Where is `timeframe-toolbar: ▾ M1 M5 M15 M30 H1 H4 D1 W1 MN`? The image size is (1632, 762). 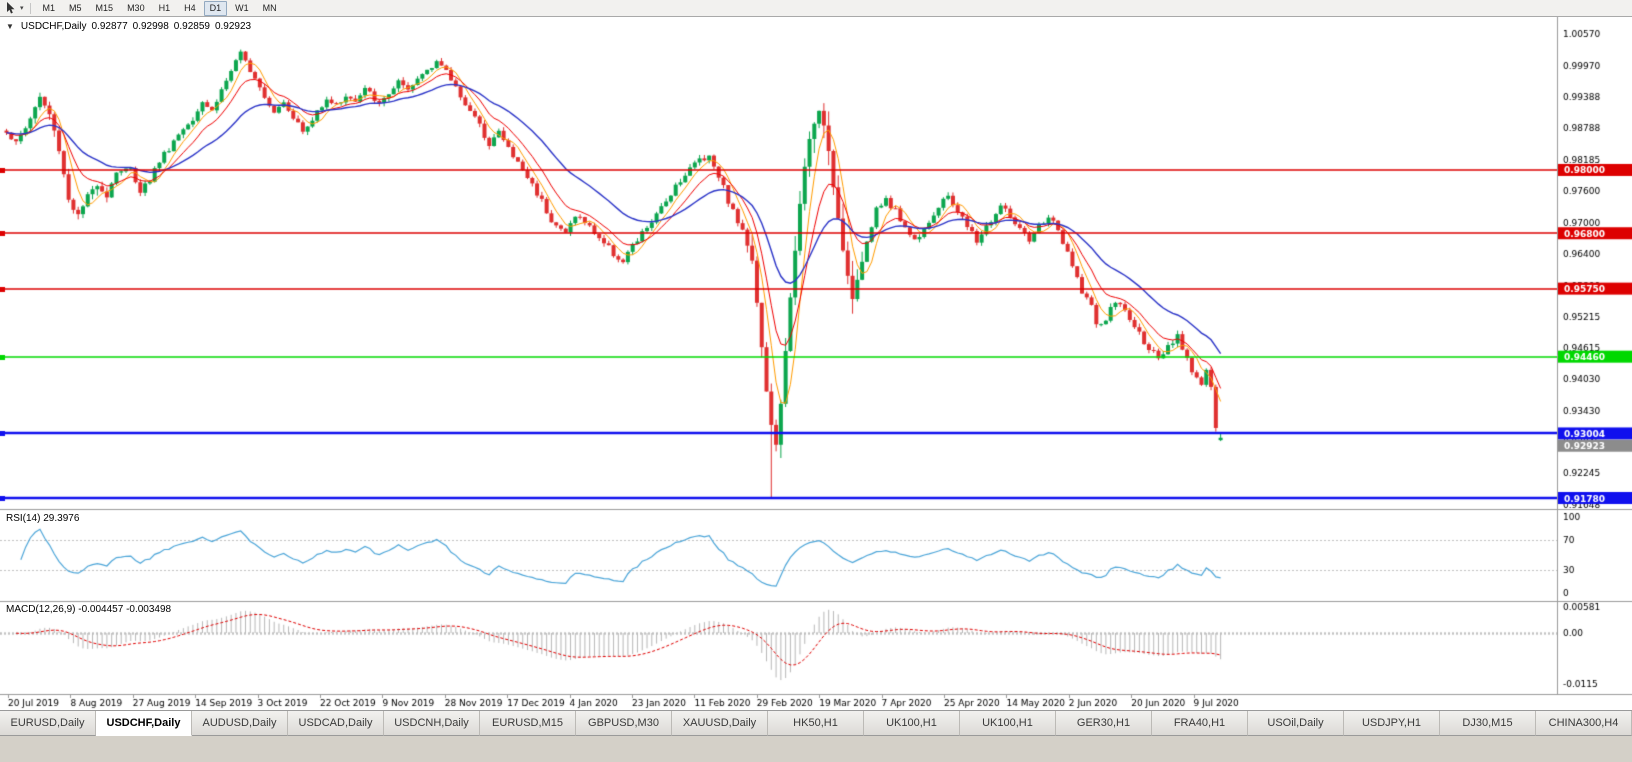 timeframe-toolbar: ▾ M1 M5 M15 M30 H1 H4 D1 W1 MN is located at coordinates (816, 8).